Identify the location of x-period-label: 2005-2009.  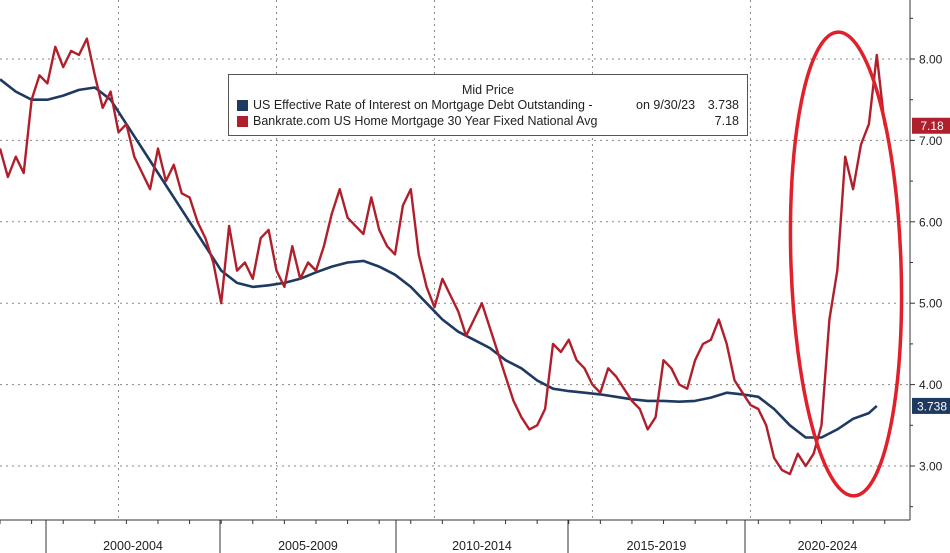
(308, 546).